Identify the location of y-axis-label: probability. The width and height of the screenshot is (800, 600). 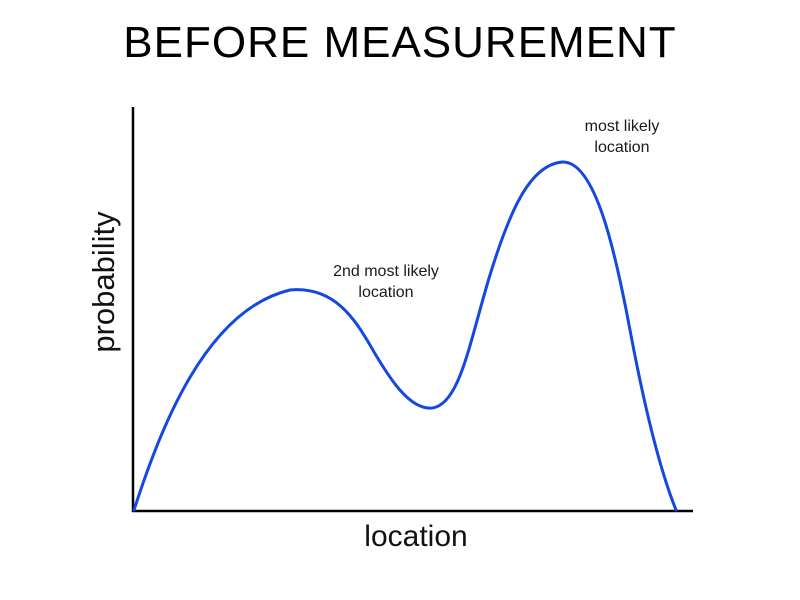
(103, 282).